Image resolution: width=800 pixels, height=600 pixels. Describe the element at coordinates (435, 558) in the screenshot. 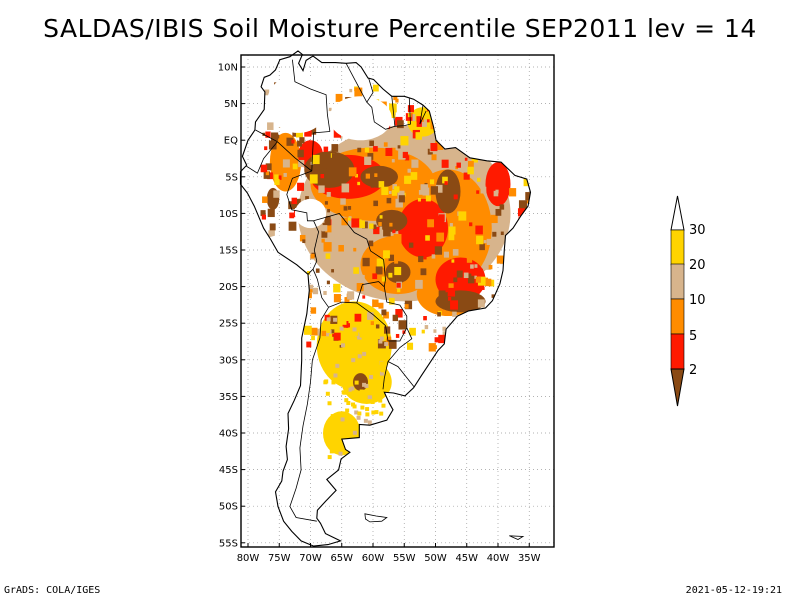

I see `lon-label: 50W` at that location.